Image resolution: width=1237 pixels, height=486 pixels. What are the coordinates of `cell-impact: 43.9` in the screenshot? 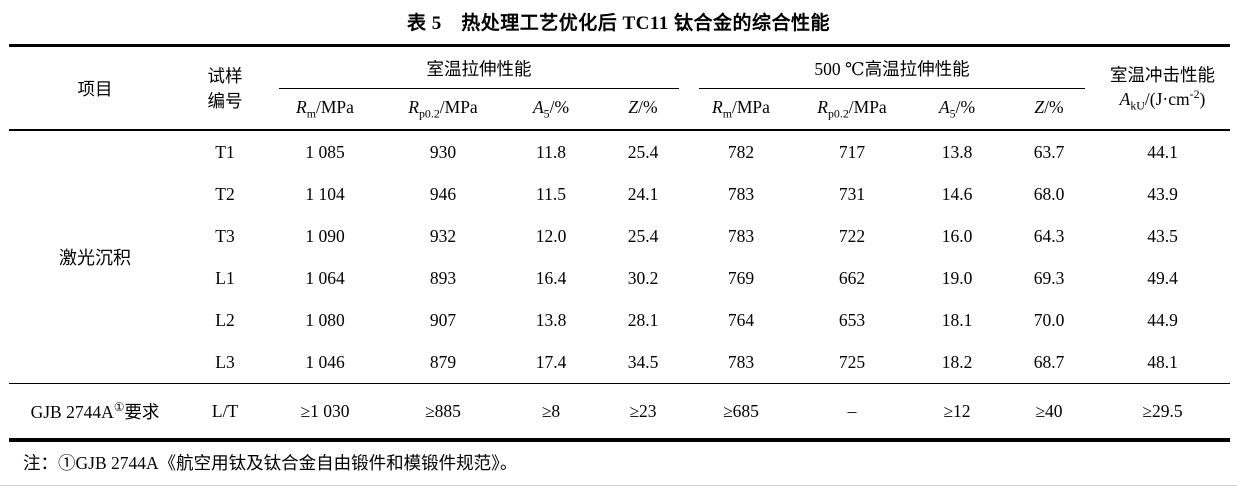 It's located at (1162, 193).